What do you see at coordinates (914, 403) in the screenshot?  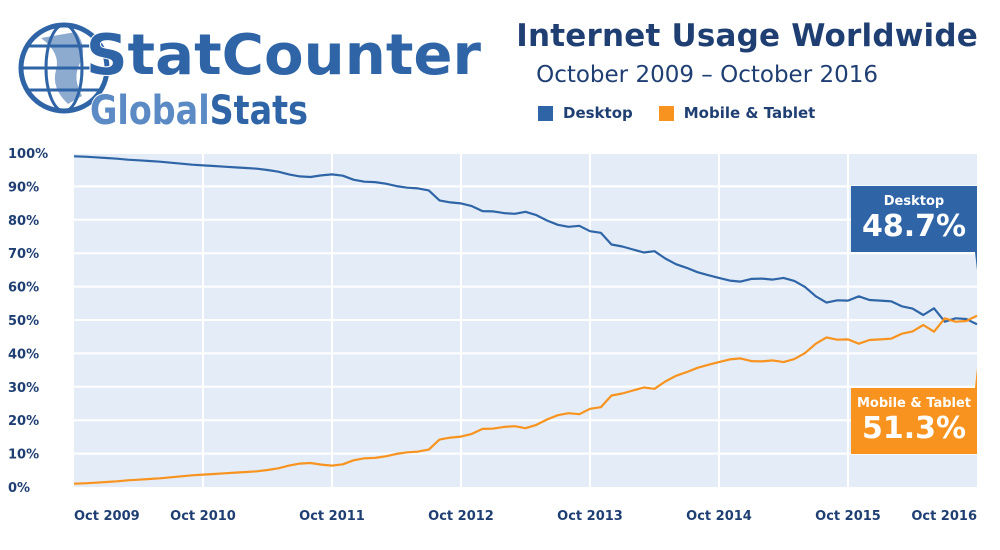 I see `mobile-callout-label: Mobile & Tablet` at bounding box center [914, 403].